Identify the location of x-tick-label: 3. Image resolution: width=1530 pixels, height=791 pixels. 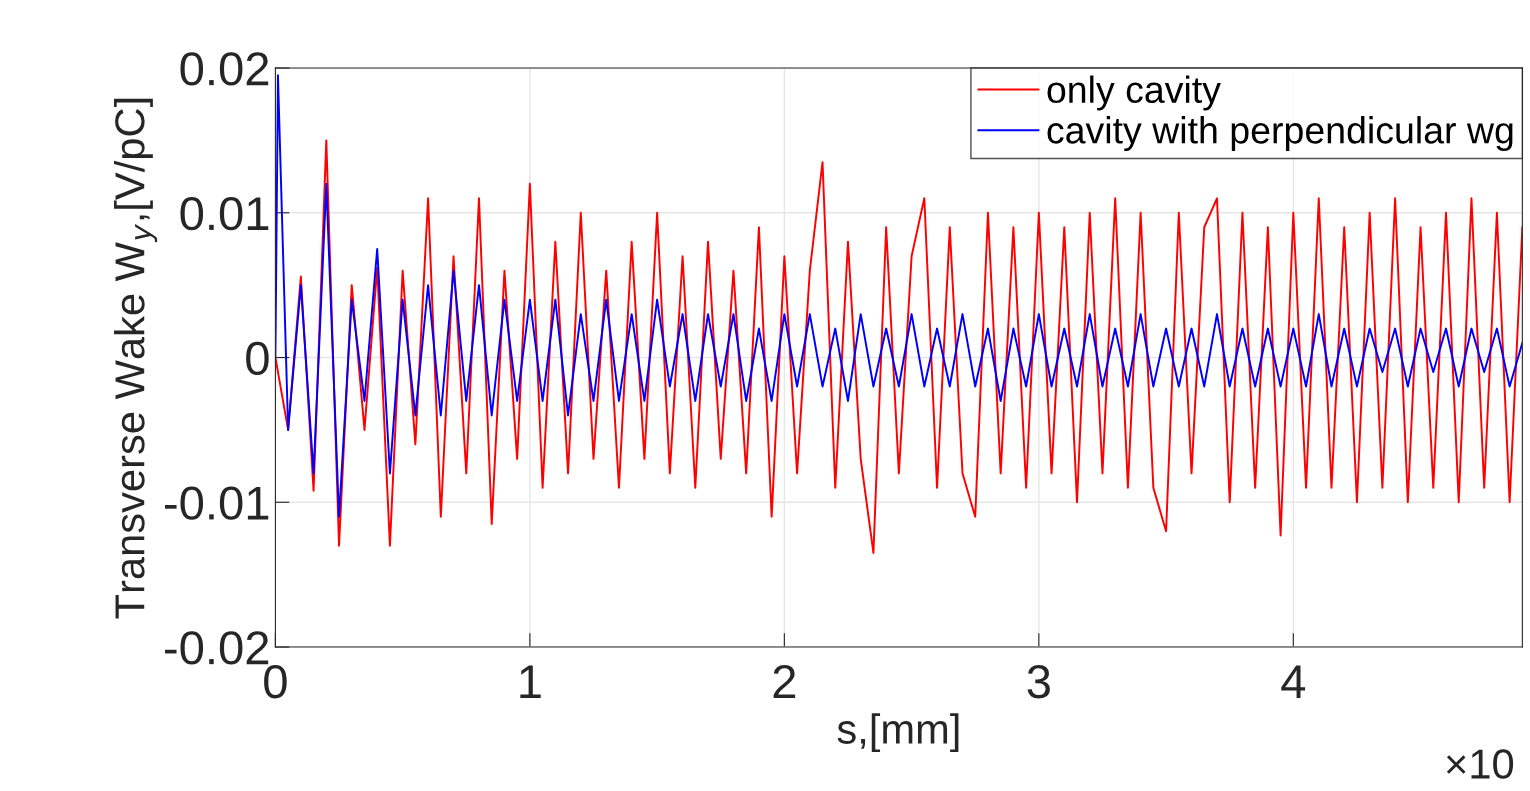
(1038, 681).